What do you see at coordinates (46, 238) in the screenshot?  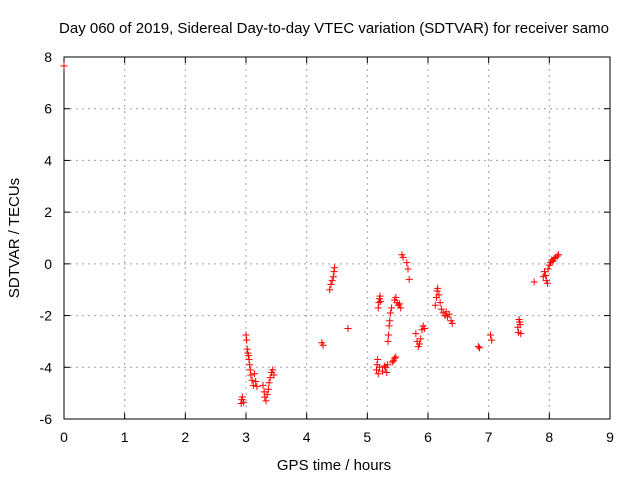 I see `y-tick-labels: -6 -4 -2 0 2 4 6 8` at bounding box center [46, 238].